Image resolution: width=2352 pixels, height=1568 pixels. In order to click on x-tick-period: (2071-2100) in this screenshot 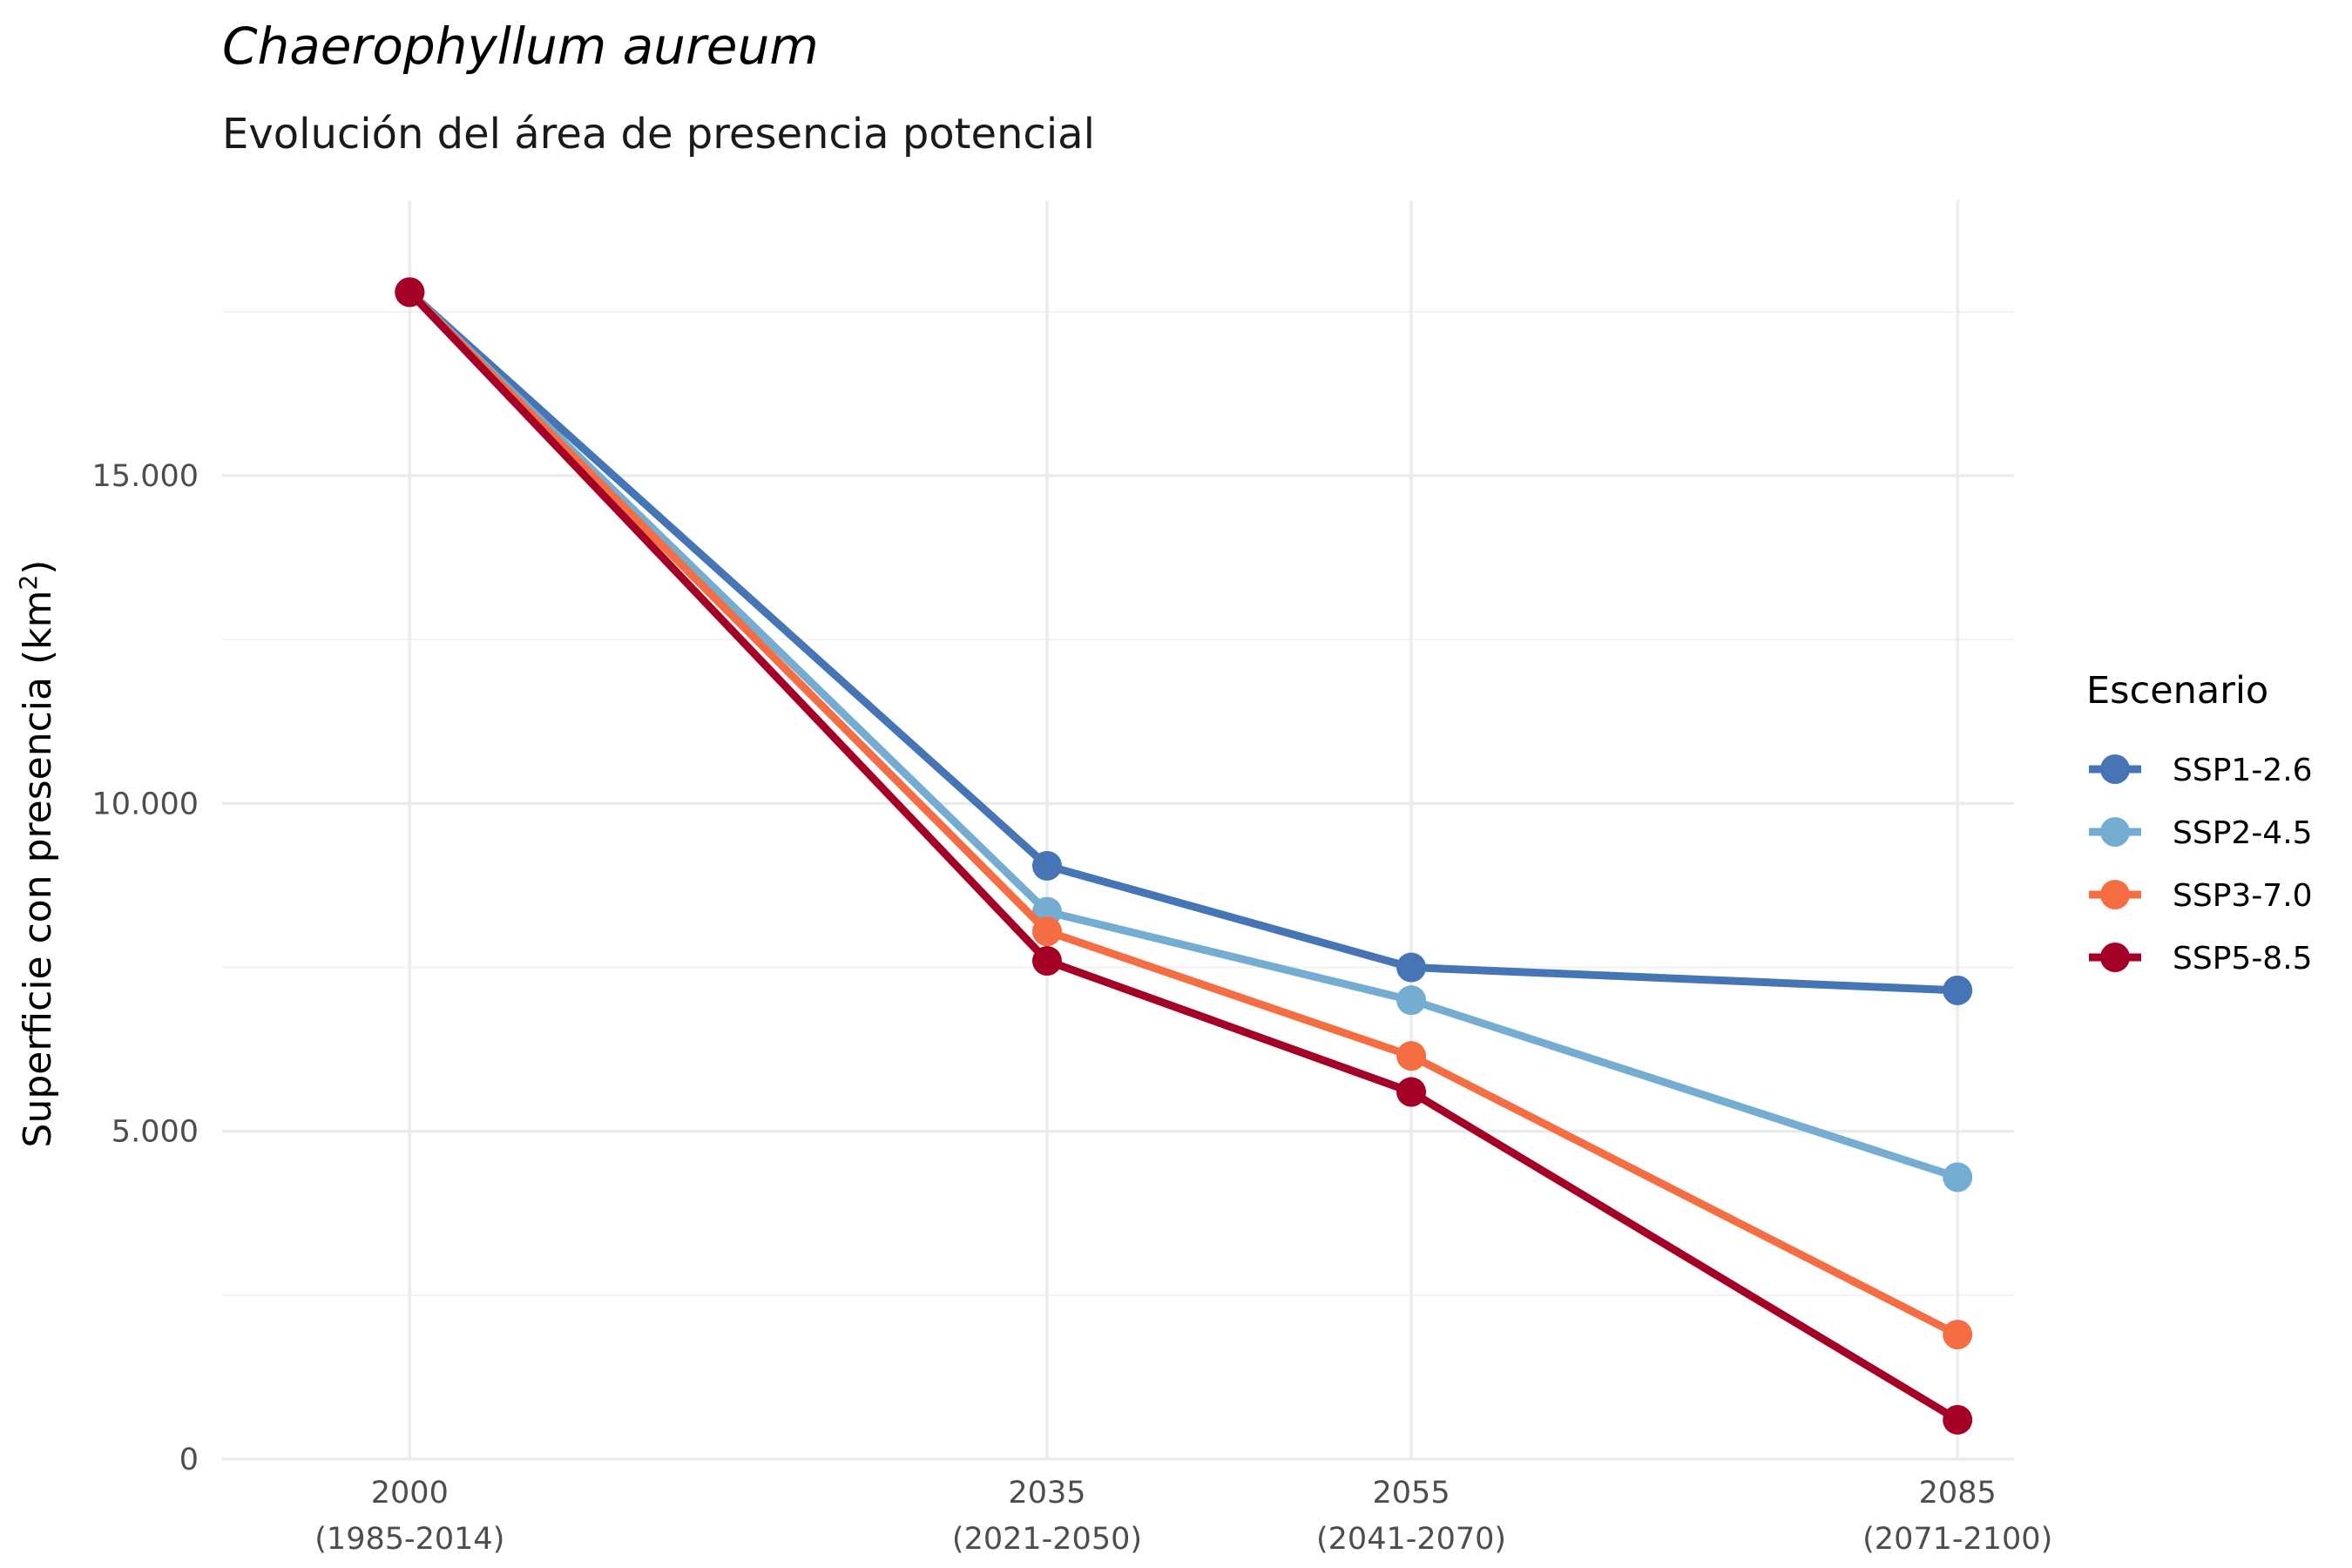, I will do `click(1957, 1539)`.